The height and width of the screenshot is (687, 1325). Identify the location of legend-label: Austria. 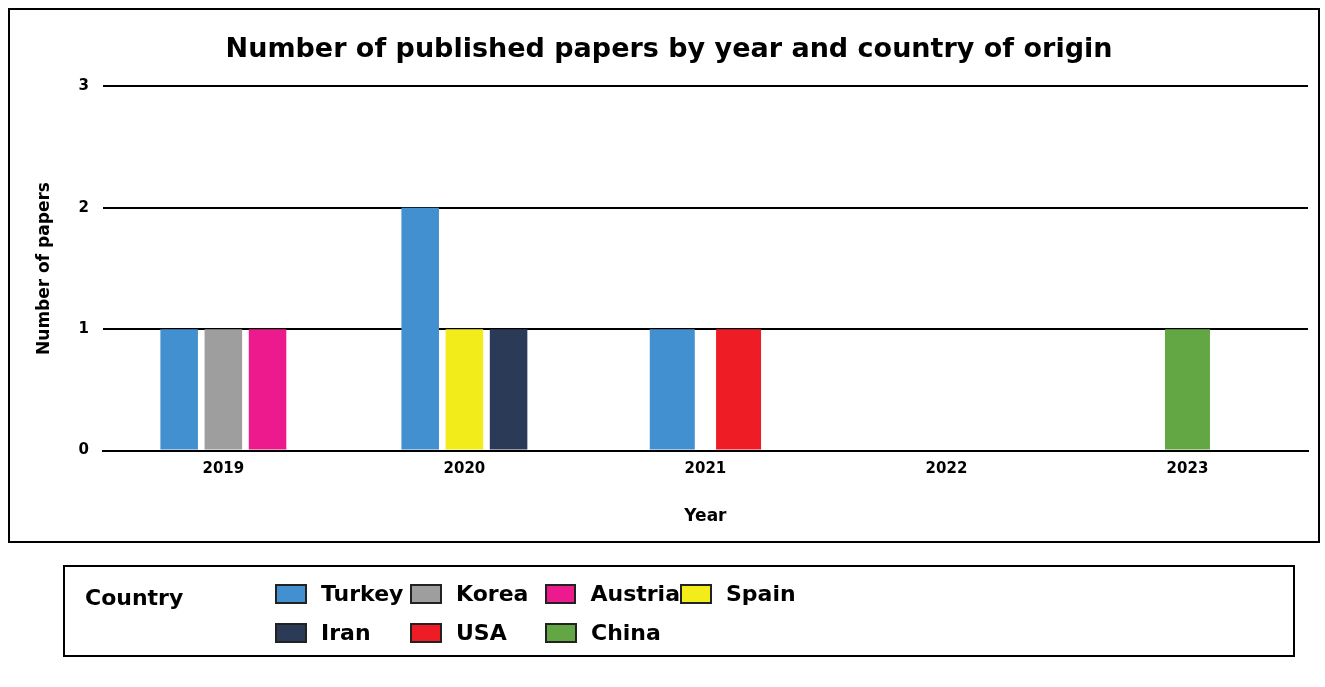
(635, 593).